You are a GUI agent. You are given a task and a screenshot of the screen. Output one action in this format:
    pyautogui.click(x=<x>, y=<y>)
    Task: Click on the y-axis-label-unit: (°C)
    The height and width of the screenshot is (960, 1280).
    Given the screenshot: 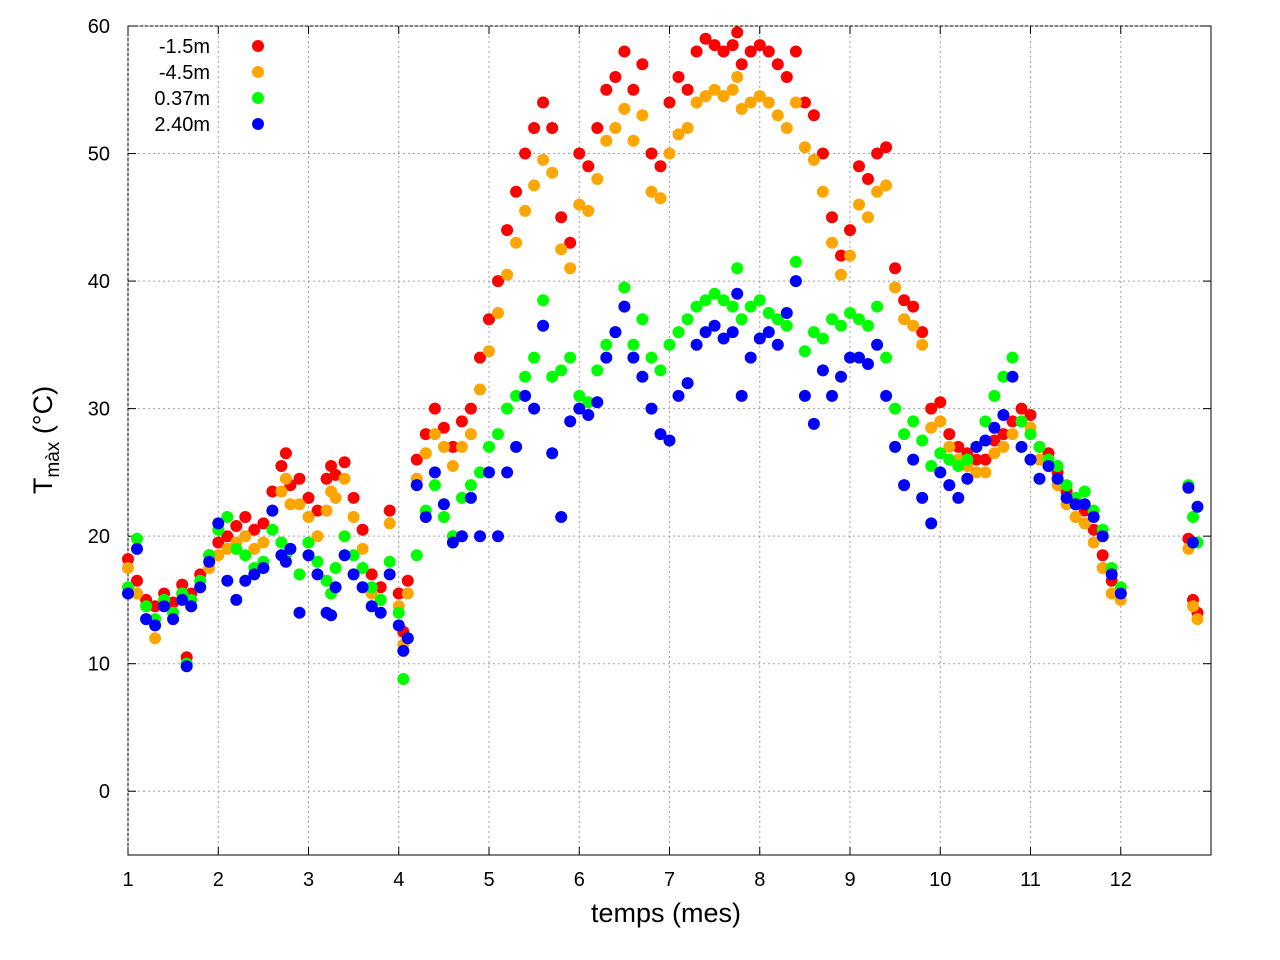 What is the action you would take?
    pyautogui.click(x=43, y=414)
    